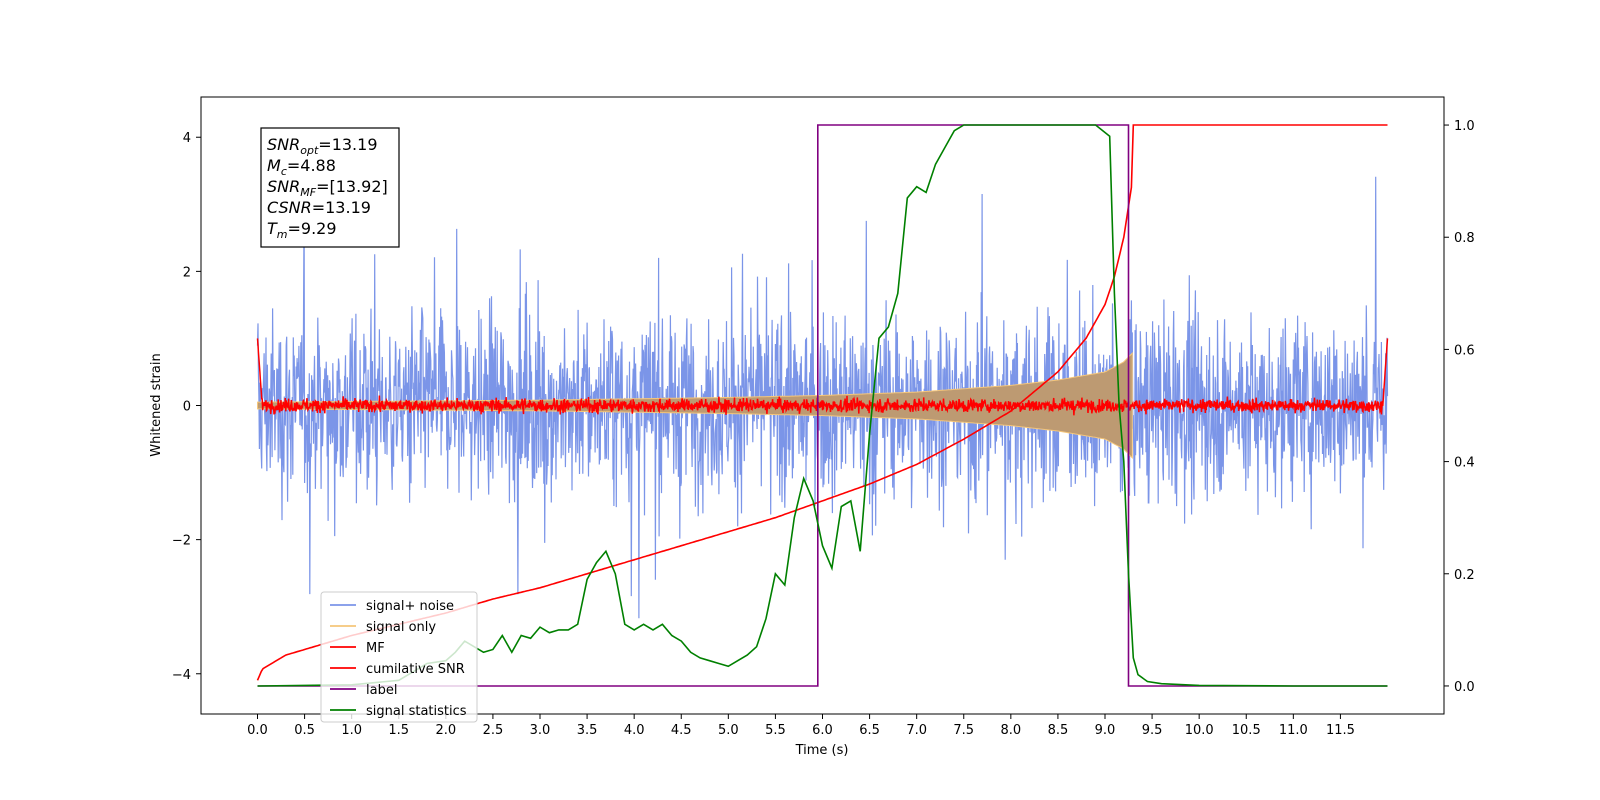  I want to click on x-tick-label: 11.5, so click(1340, 730).